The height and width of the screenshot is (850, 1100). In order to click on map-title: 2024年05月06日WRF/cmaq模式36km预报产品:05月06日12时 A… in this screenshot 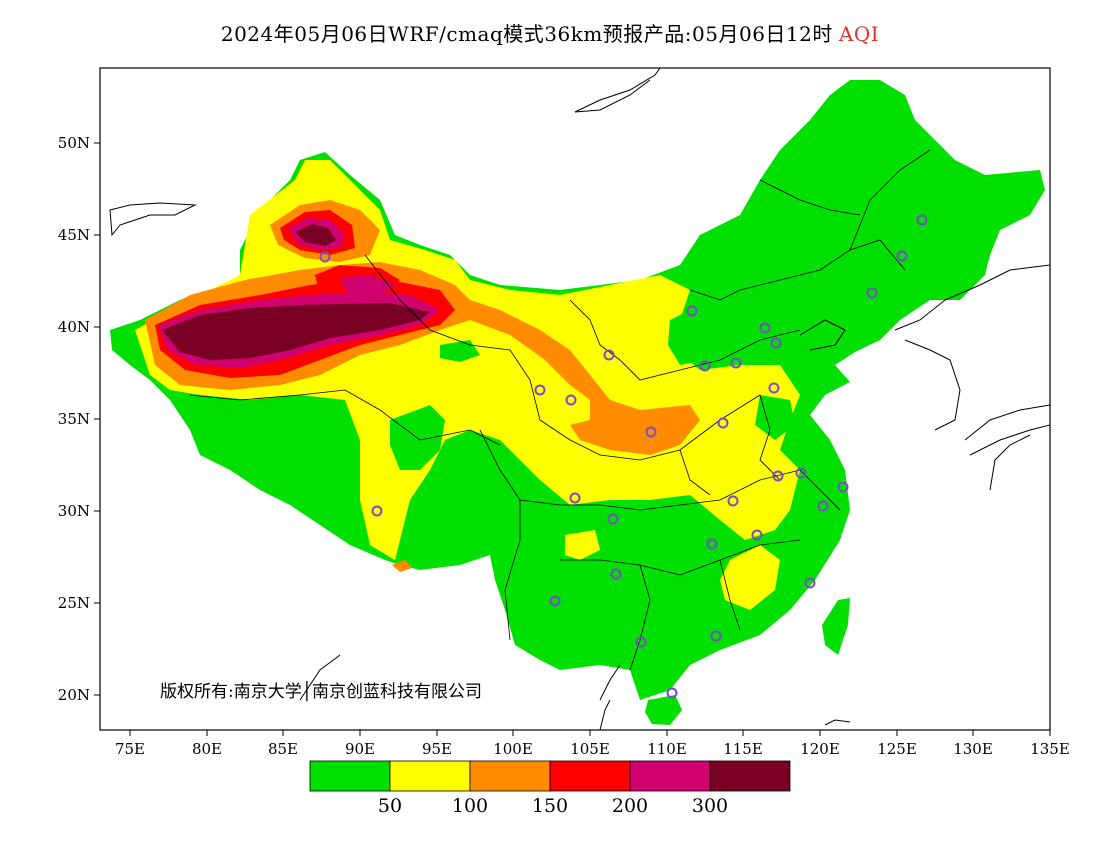, I will do `click(550, 32)`.